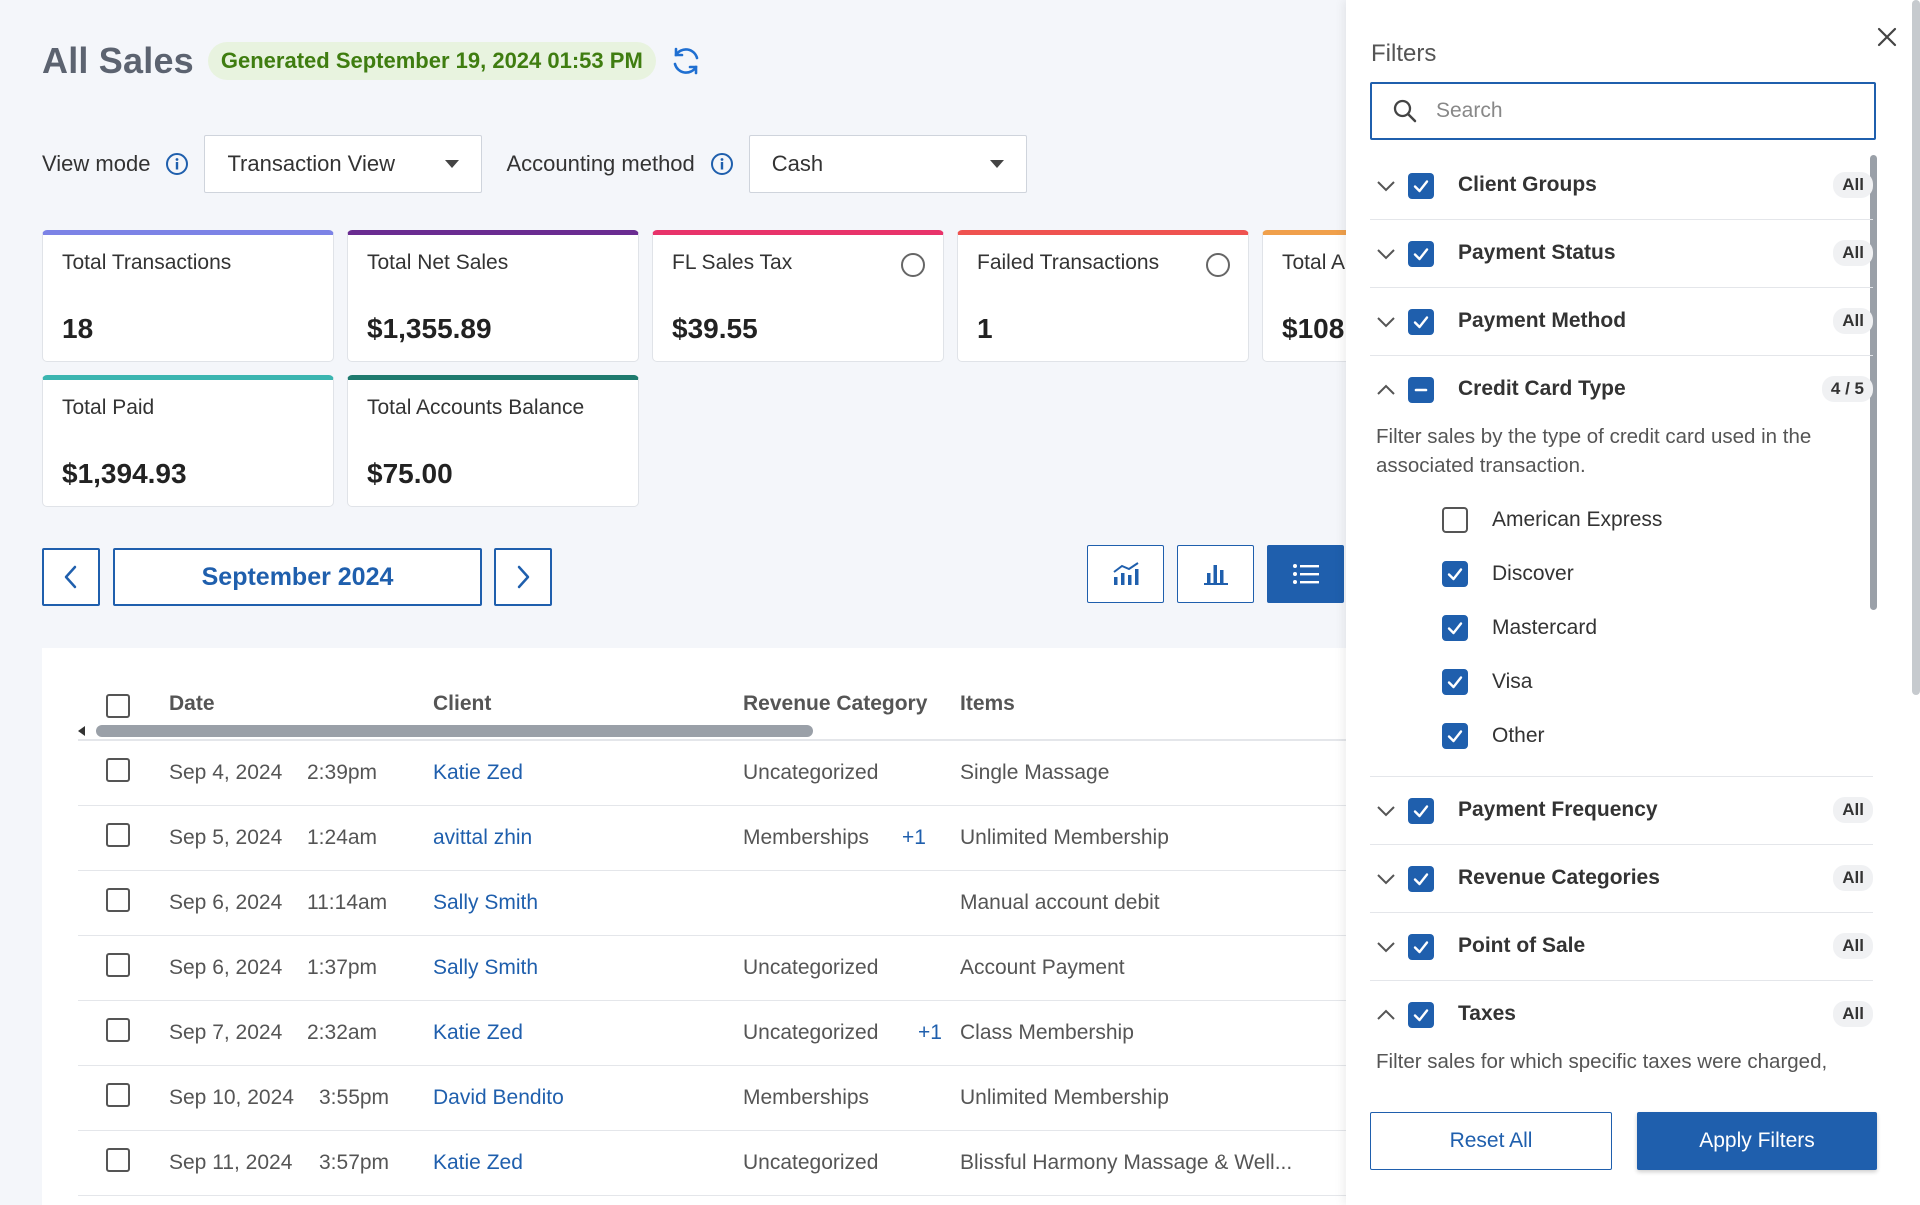  What do you see at coordinates (1519, 628) in the screenshot?
I see `option-mastercard: Mastercard` at bounding box center [1519, 628].